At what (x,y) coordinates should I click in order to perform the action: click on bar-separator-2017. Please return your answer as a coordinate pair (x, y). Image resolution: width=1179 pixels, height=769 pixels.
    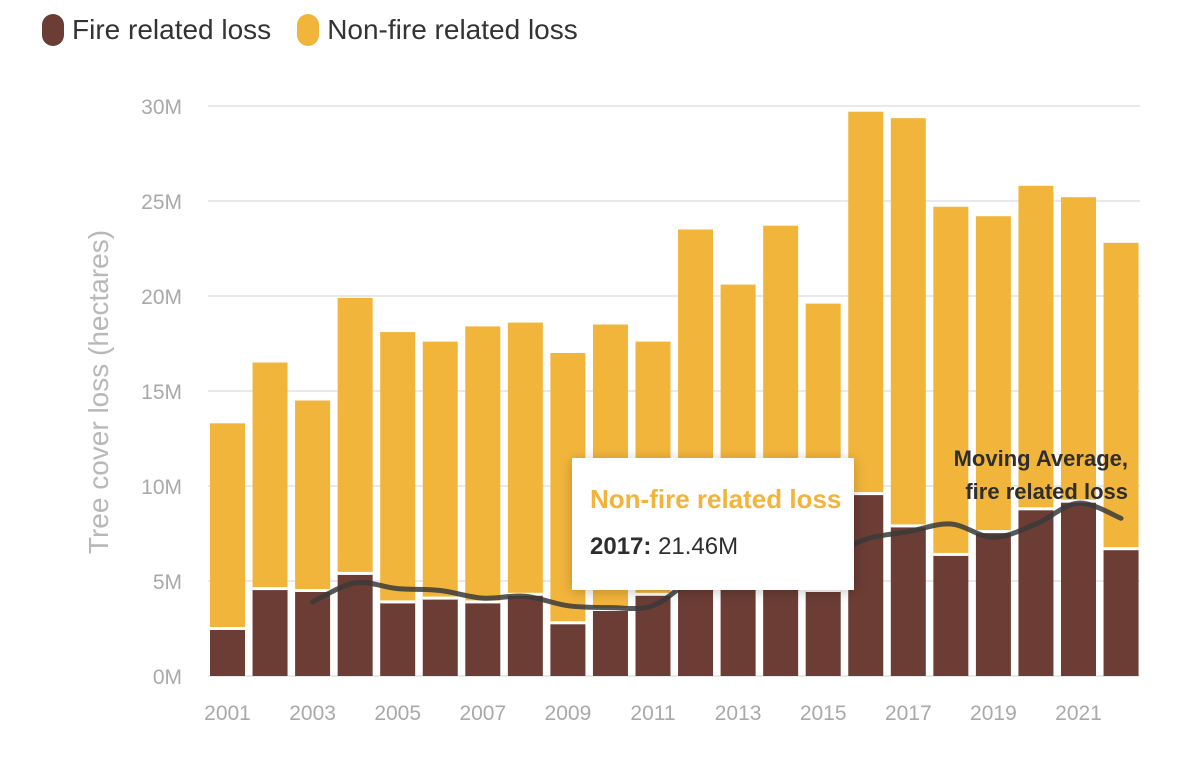
    Looking at the image, I should click on (908, 526).